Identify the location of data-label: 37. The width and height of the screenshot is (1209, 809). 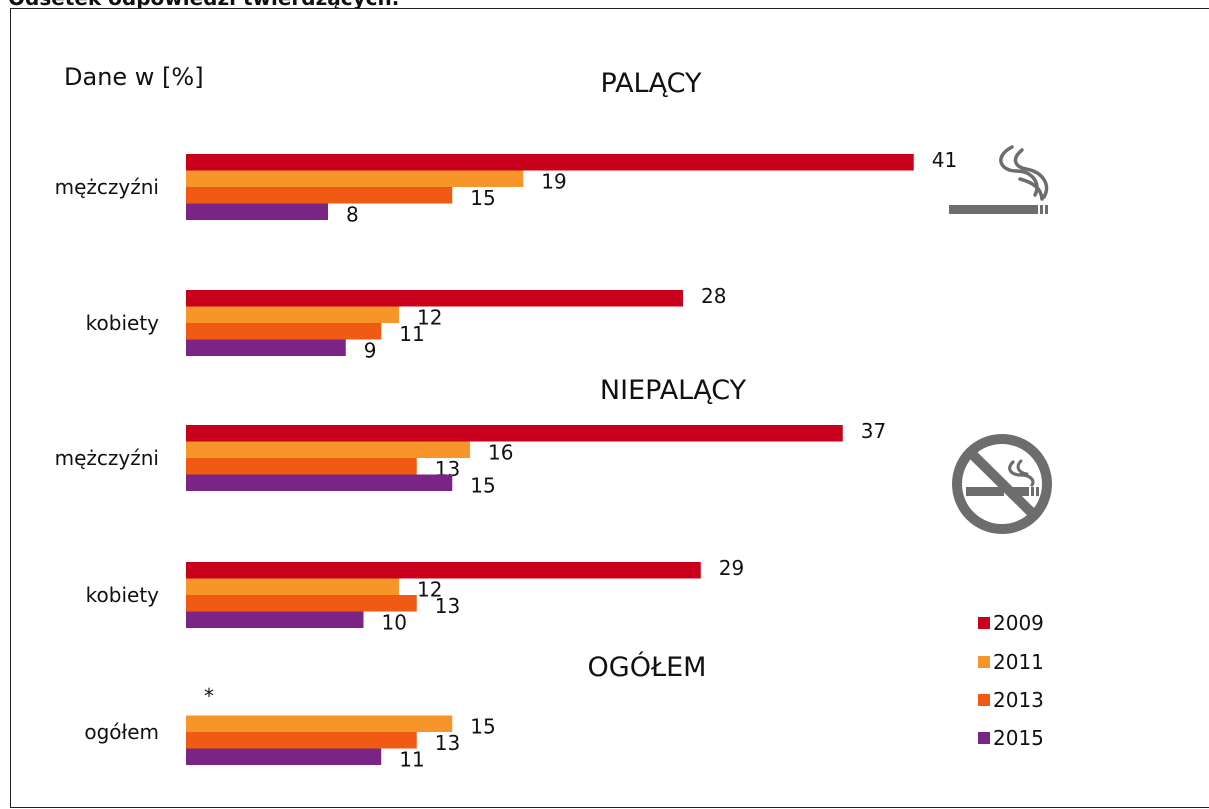
(873, 431).